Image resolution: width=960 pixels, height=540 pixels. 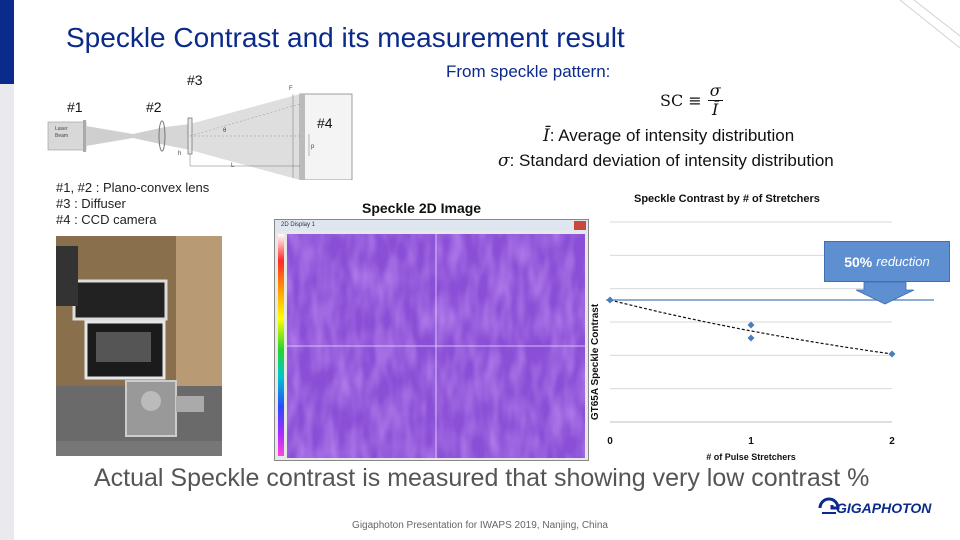 I want to click on y-axis-title: GT65A Speckle Contrast, so click(x=595, y=361).